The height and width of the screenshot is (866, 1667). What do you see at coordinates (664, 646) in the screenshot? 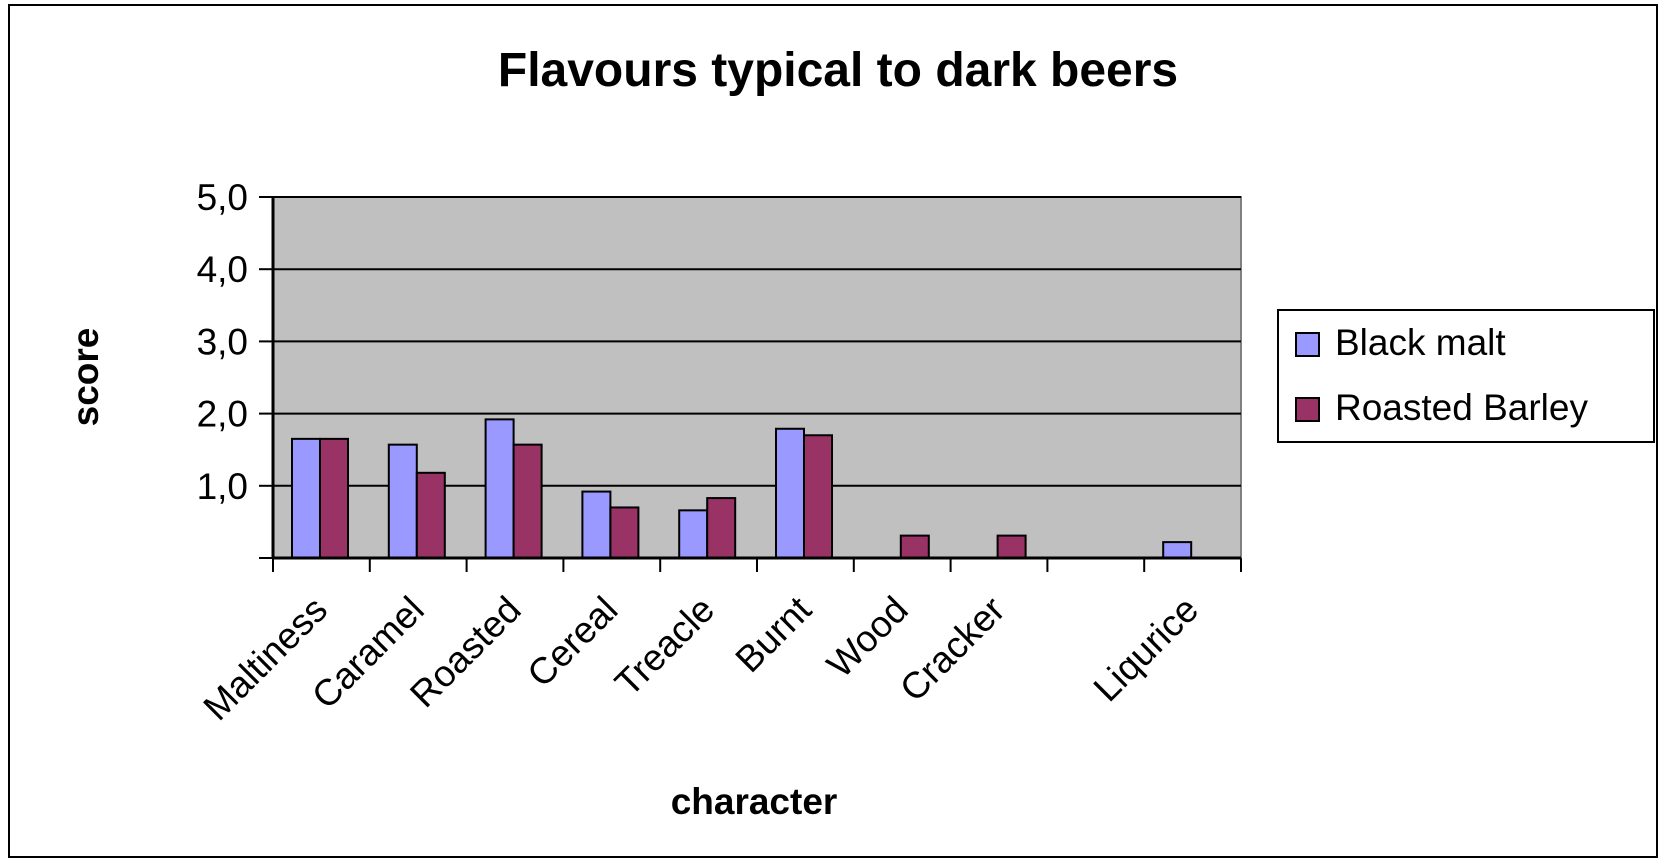
I see `x-tick-label-4: Treacle` at bounding box center [664, 646].